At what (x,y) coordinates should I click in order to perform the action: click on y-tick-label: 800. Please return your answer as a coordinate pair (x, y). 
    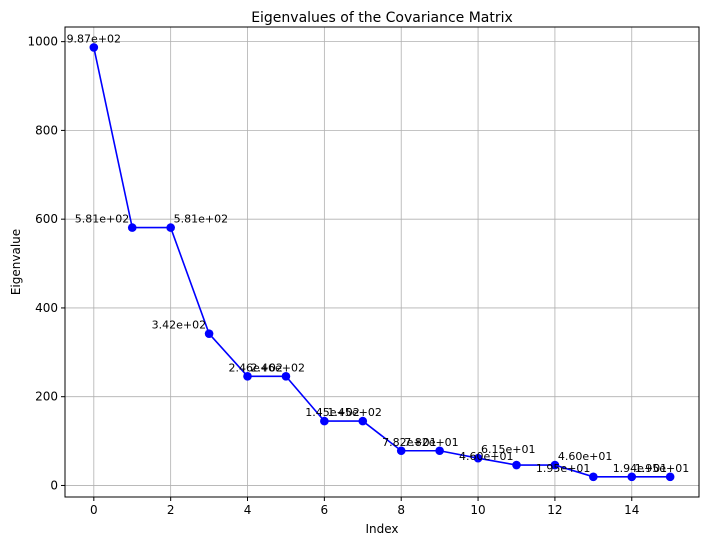
    Looking at the image, I should click on (46, 130).